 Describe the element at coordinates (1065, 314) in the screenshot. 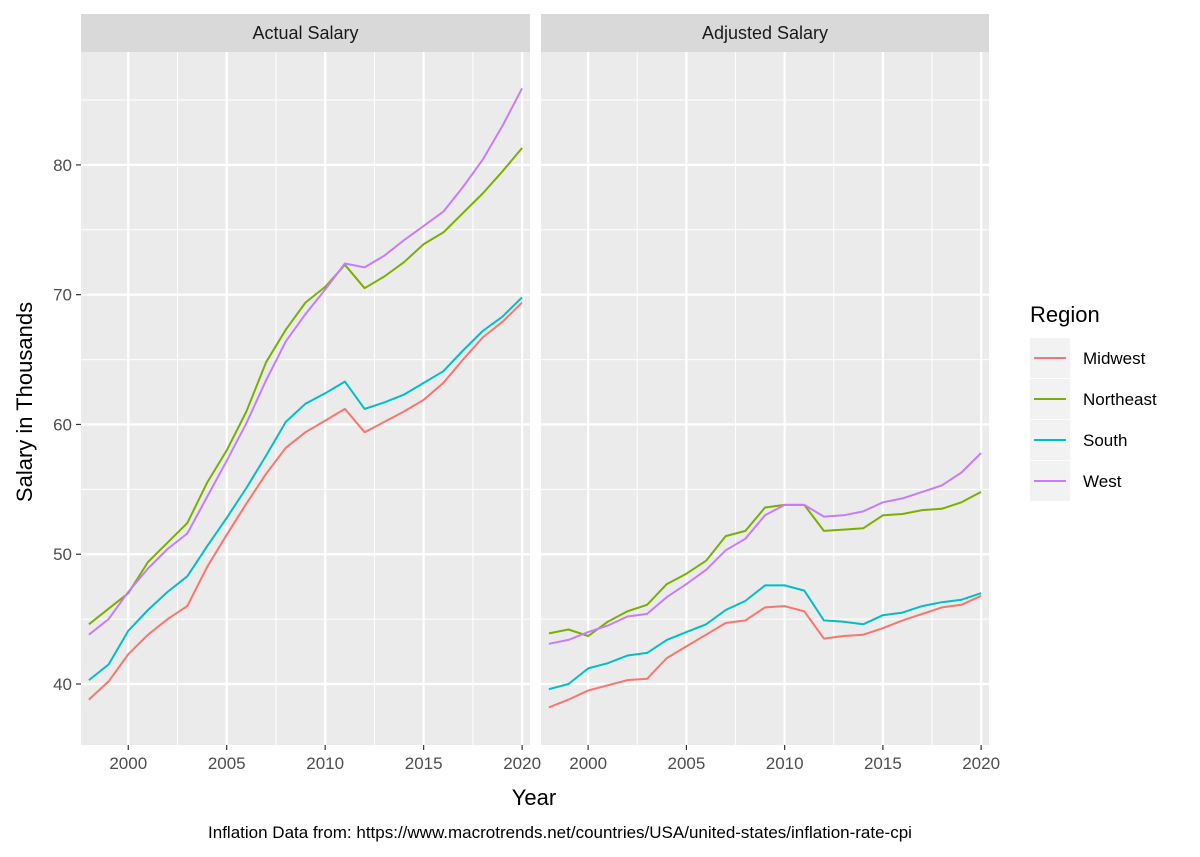

I see `legend-title: Region` at that location.